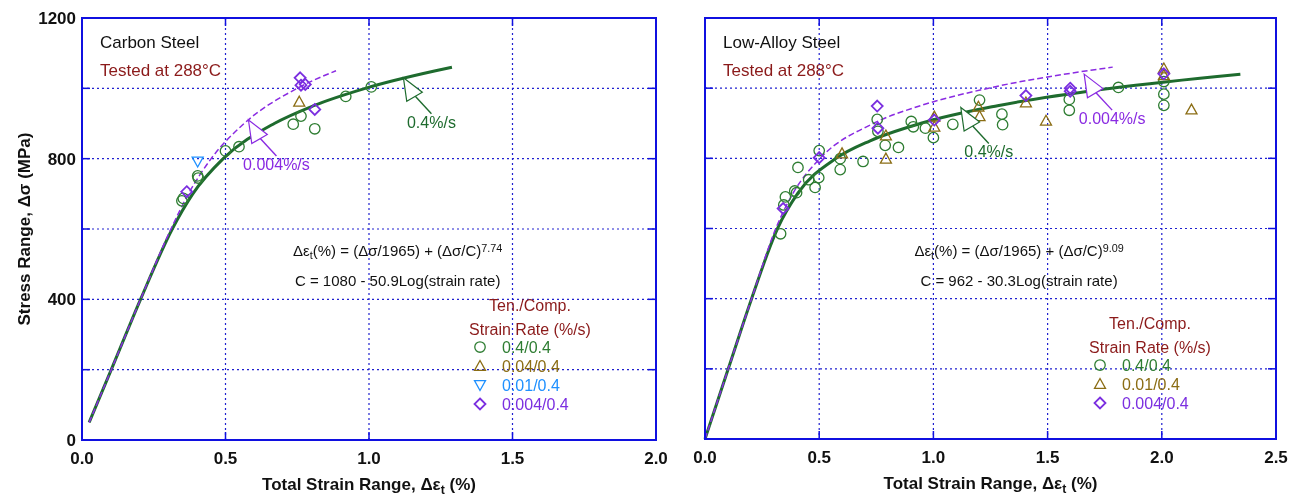 The image size is (1301, 498). I want to click on annotation: Δε$_{t}$(%) = (Δσ/1965) + (Δσ/C)$^{7.74}$, so click(398, 252).